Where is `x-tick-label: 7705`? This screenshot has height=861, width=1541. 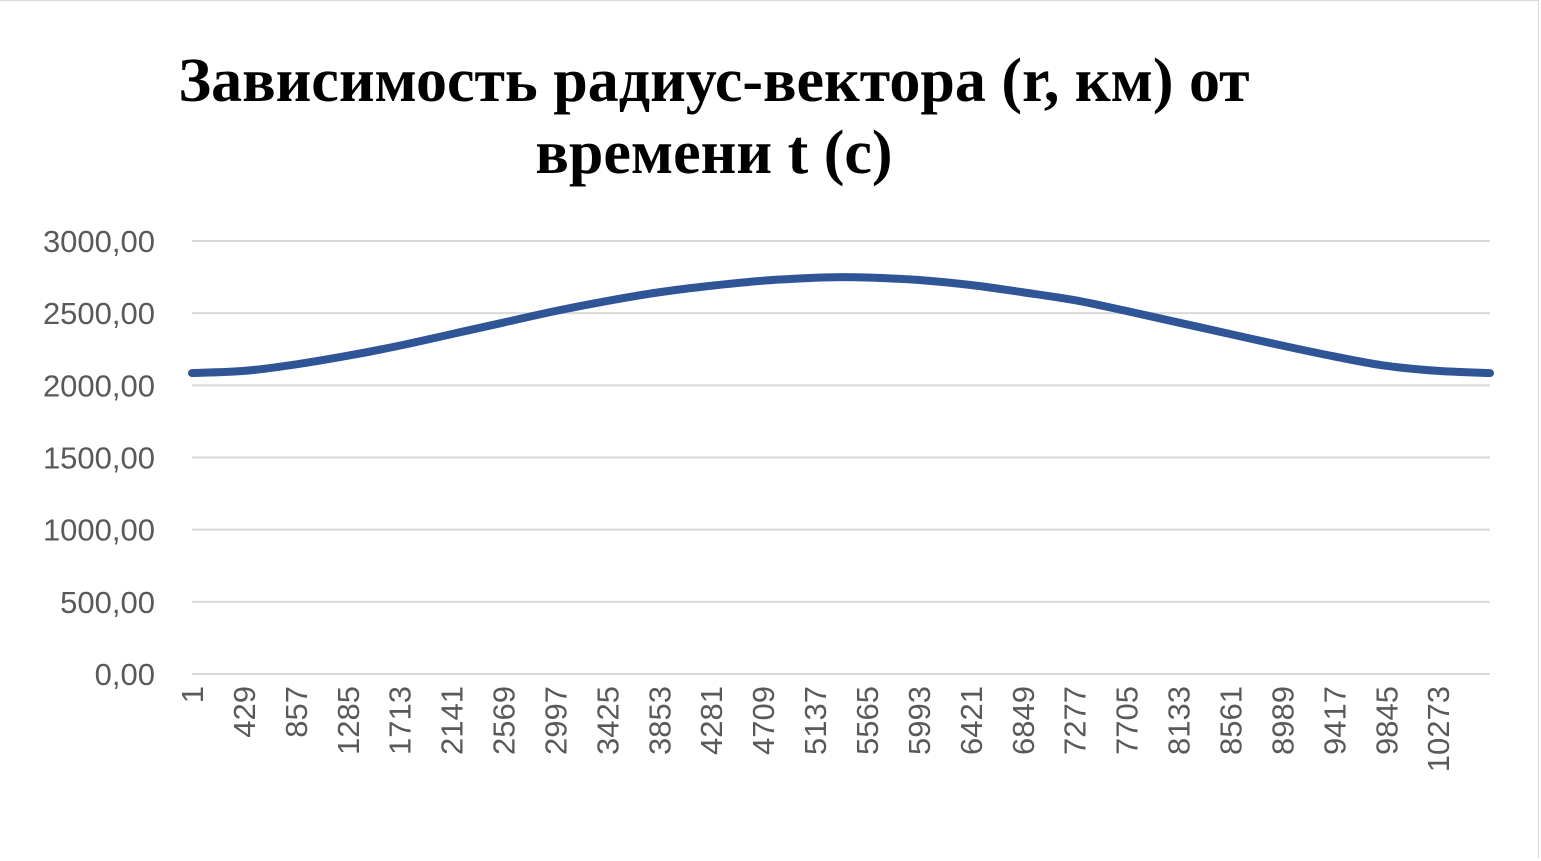 x-tick-label: 7705 is located at coordinates (1127, 720).